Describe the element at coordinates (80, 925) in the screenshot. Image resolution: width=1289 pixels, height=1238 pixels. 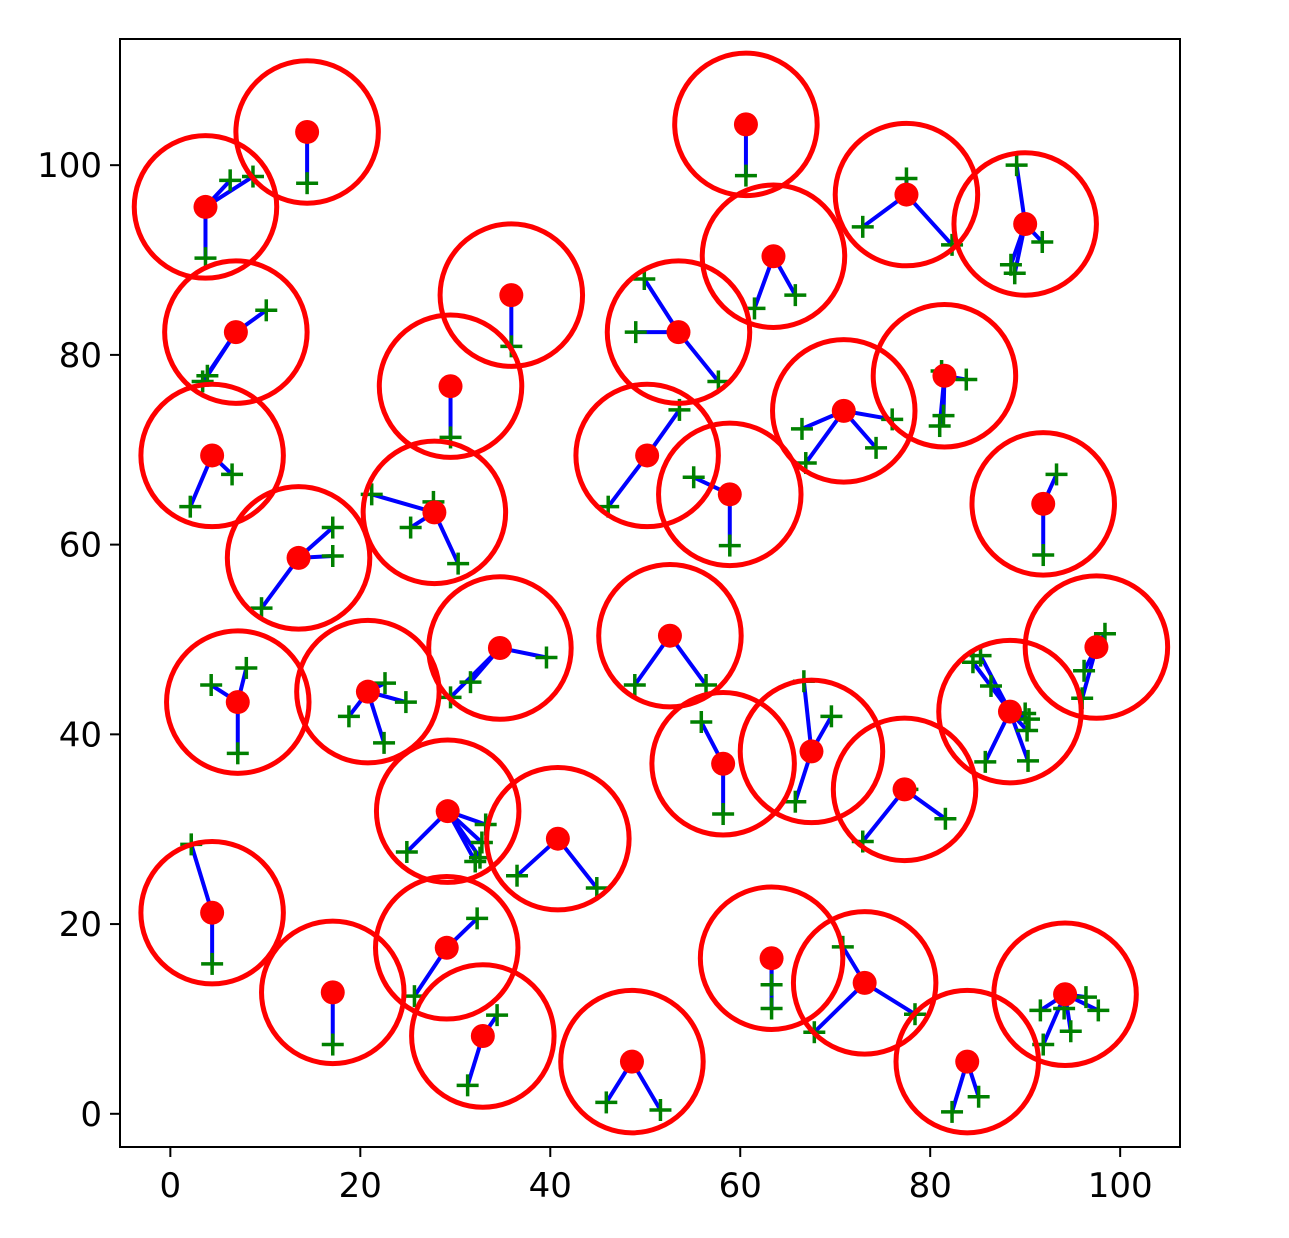
I see `y-tick-label: 20` at that location.